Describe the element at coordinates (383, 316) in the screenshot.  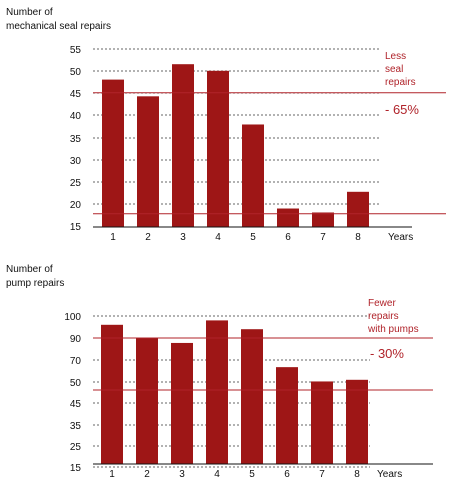
I see `chart2-annotation-text: repairs` at that location.